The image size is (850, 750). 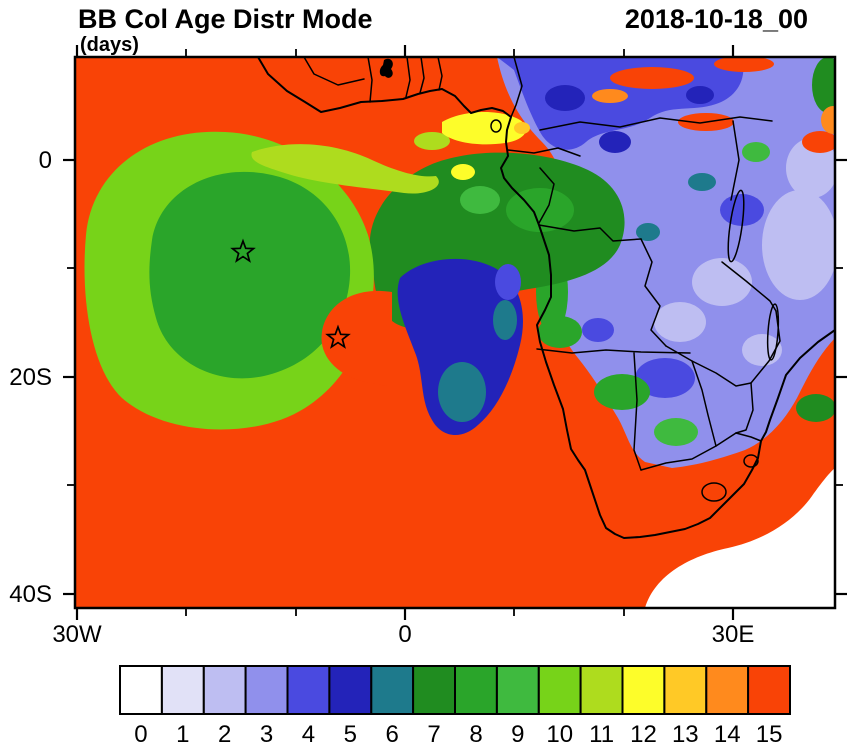 What do you see at coordinates (643, 734) in the screenshot?
I see `colorbar-label-12: 12` at bounding box center [643, 734].